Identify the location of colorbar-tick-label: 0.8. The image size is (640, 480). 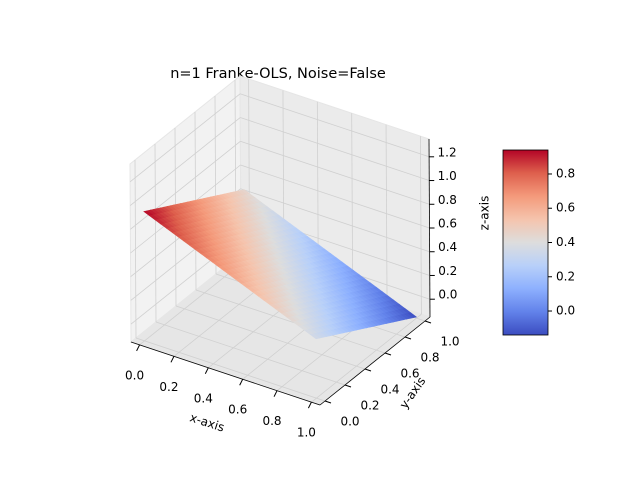
(565, 173).